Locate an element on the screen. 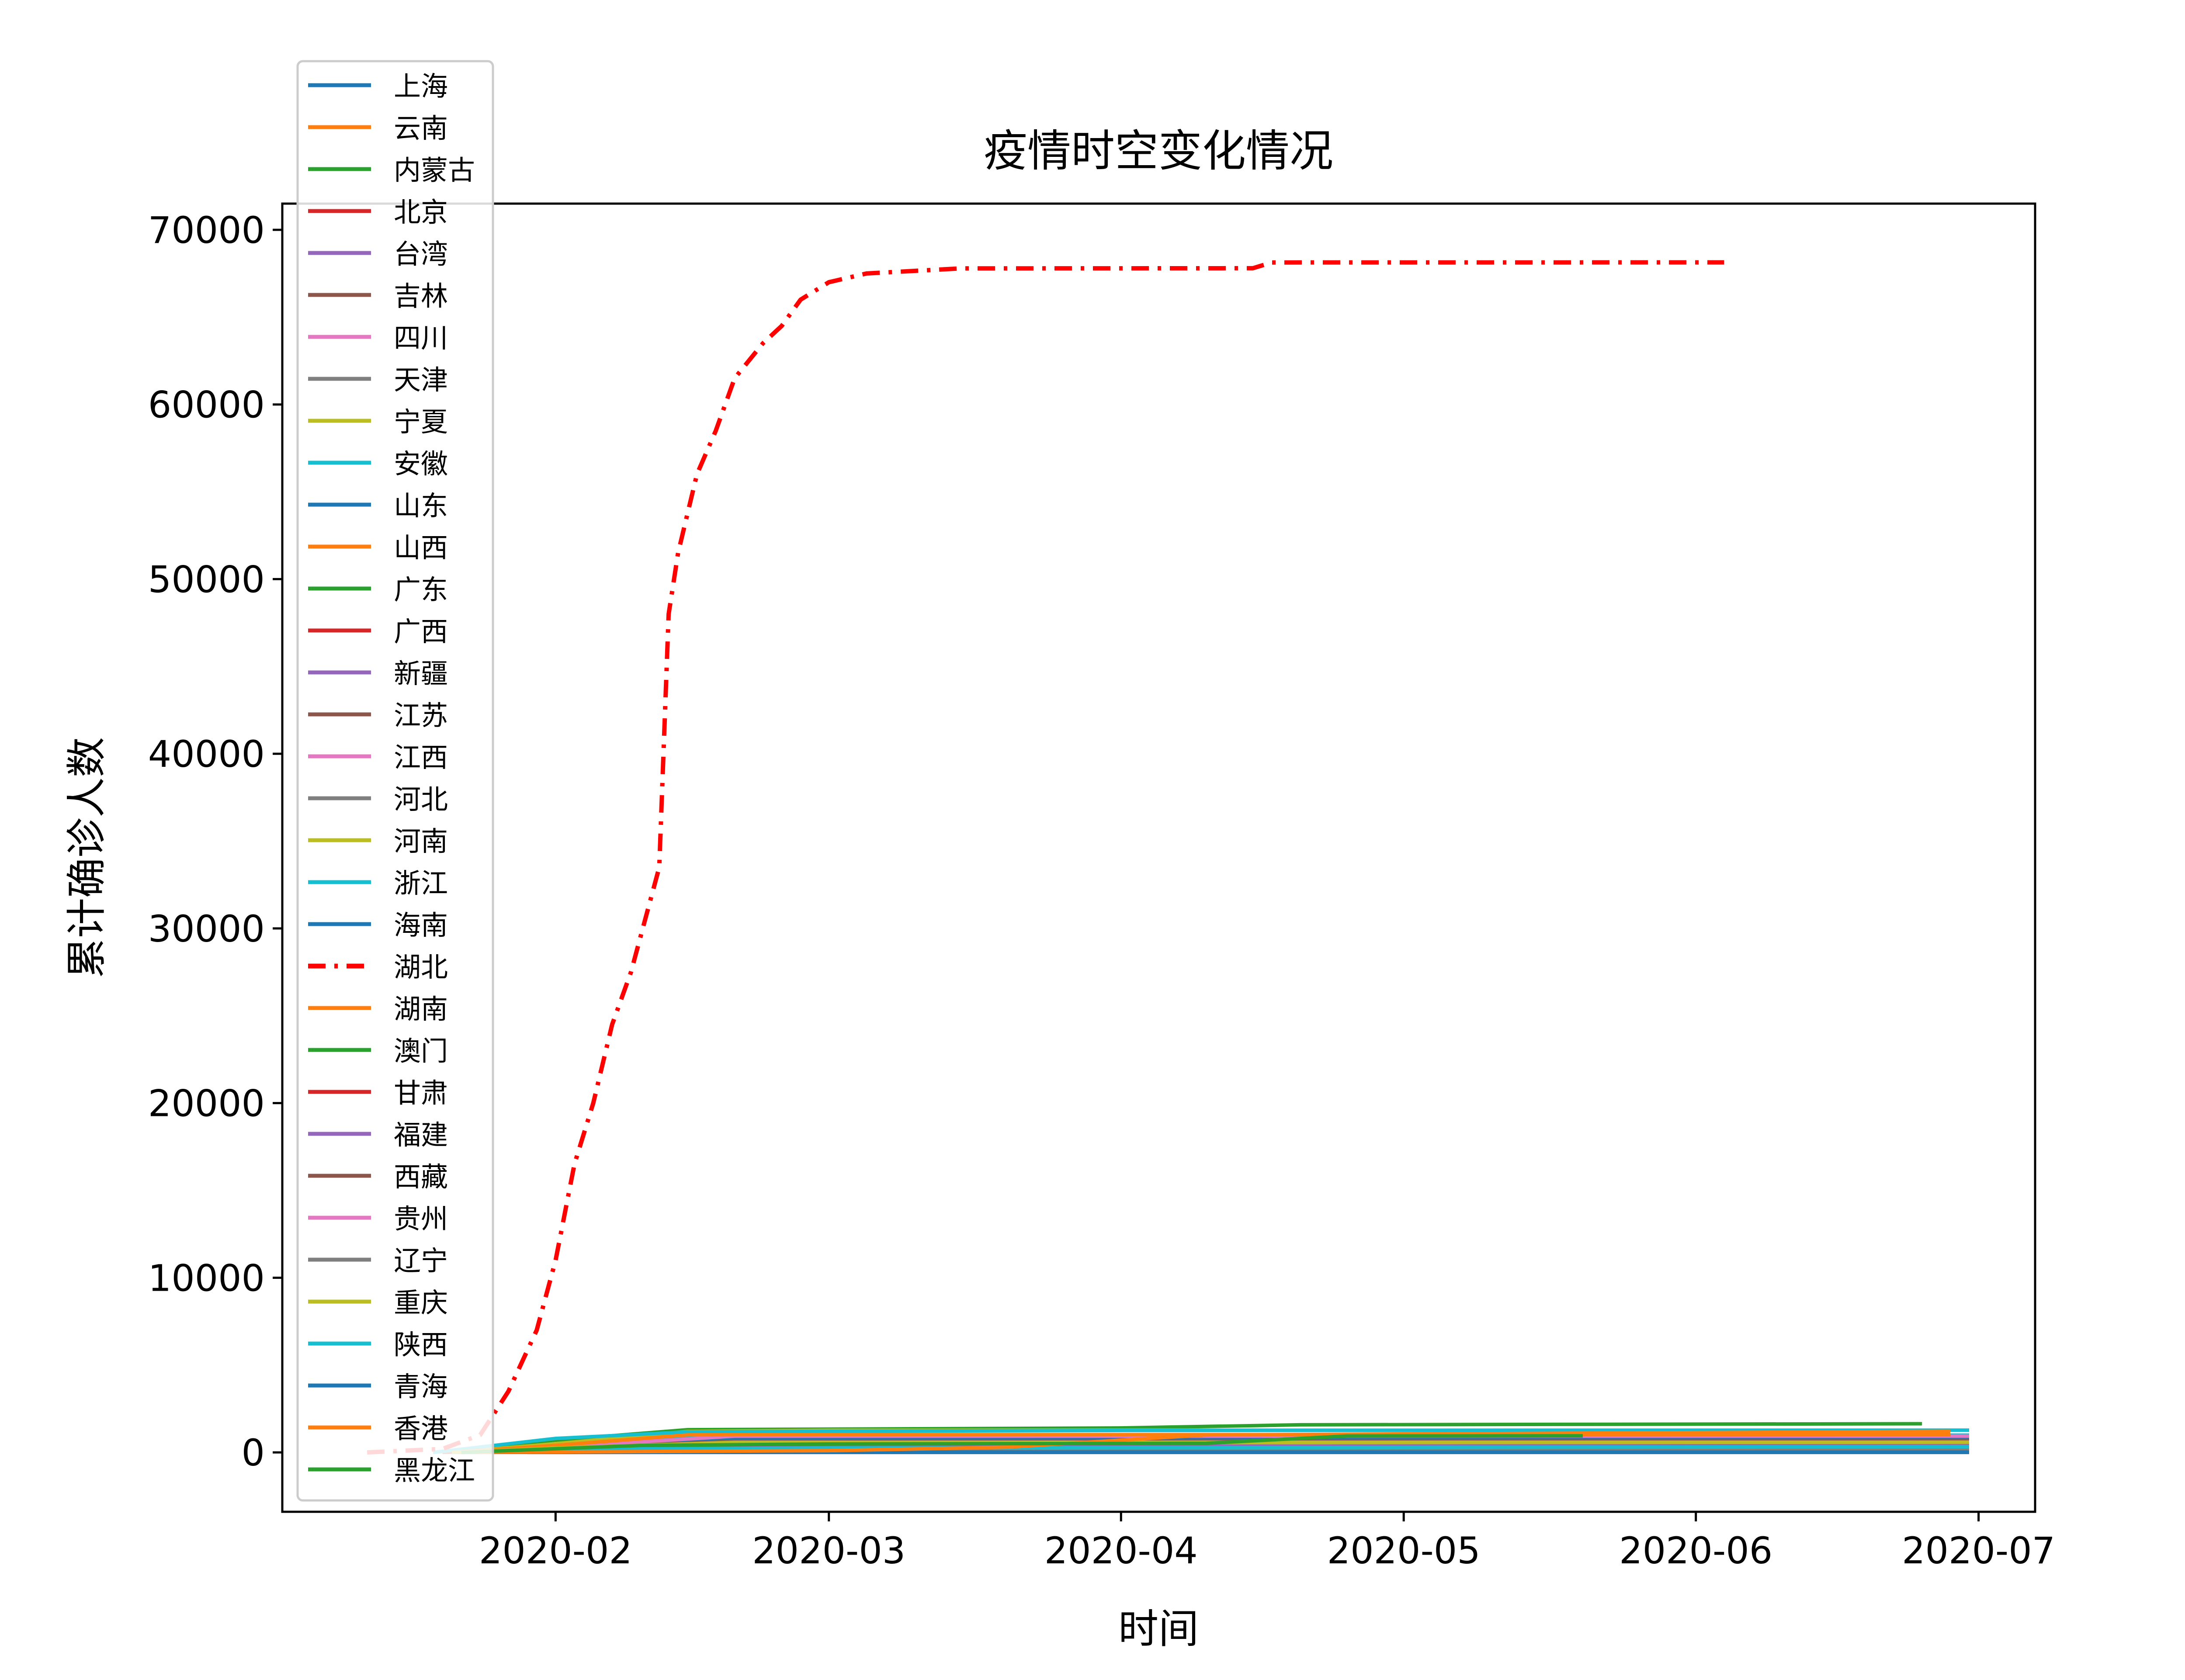  x-axis-label: 时间 is located at coordinates (1159, 1629).